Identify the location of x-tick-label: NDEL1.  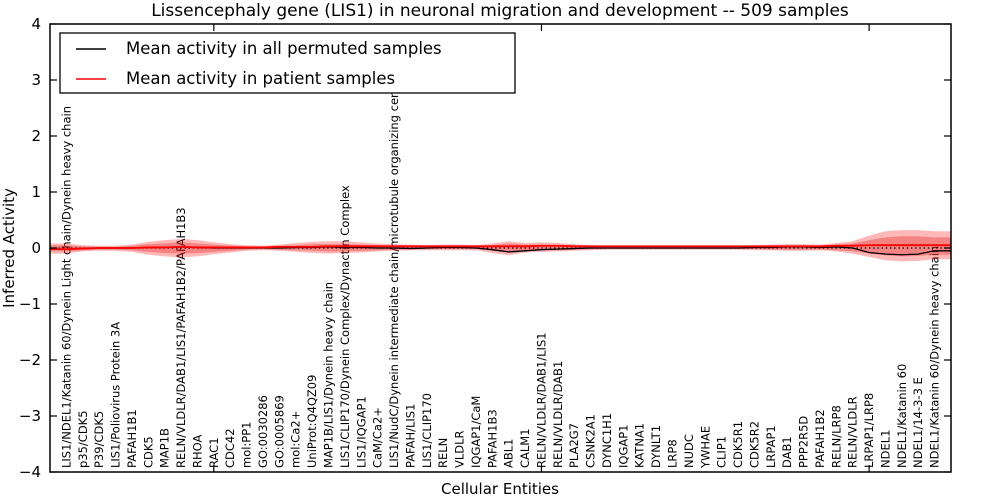
(885, 449).